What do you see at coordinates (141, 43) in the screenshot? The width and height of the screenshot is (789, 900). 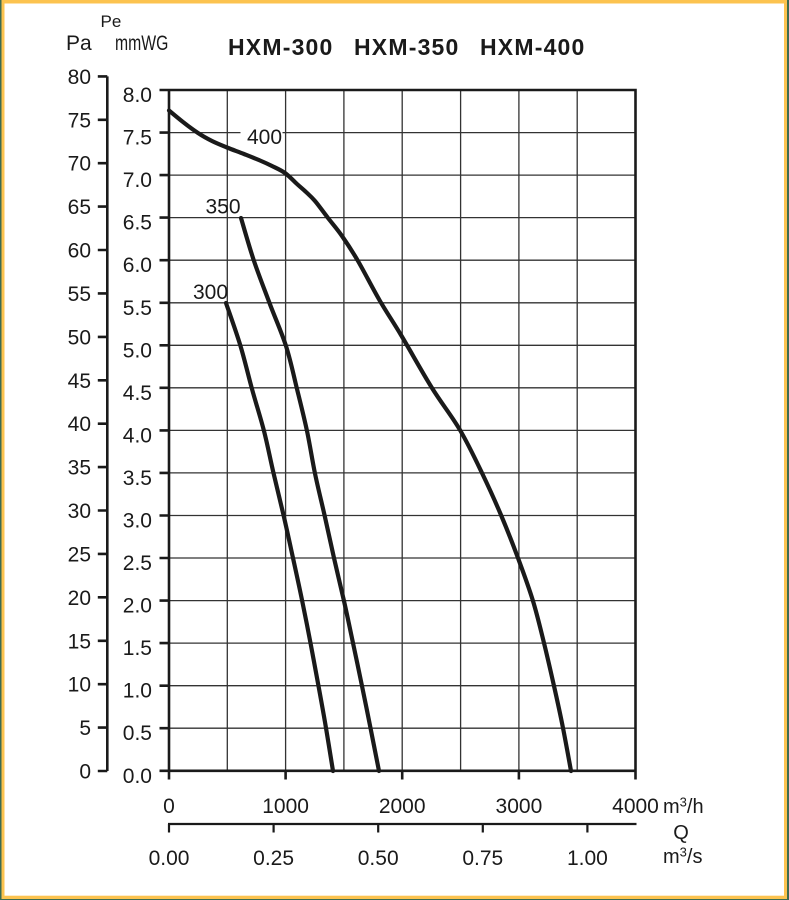 I see `svg-text: mmWG` at bounding box center [141, 43].